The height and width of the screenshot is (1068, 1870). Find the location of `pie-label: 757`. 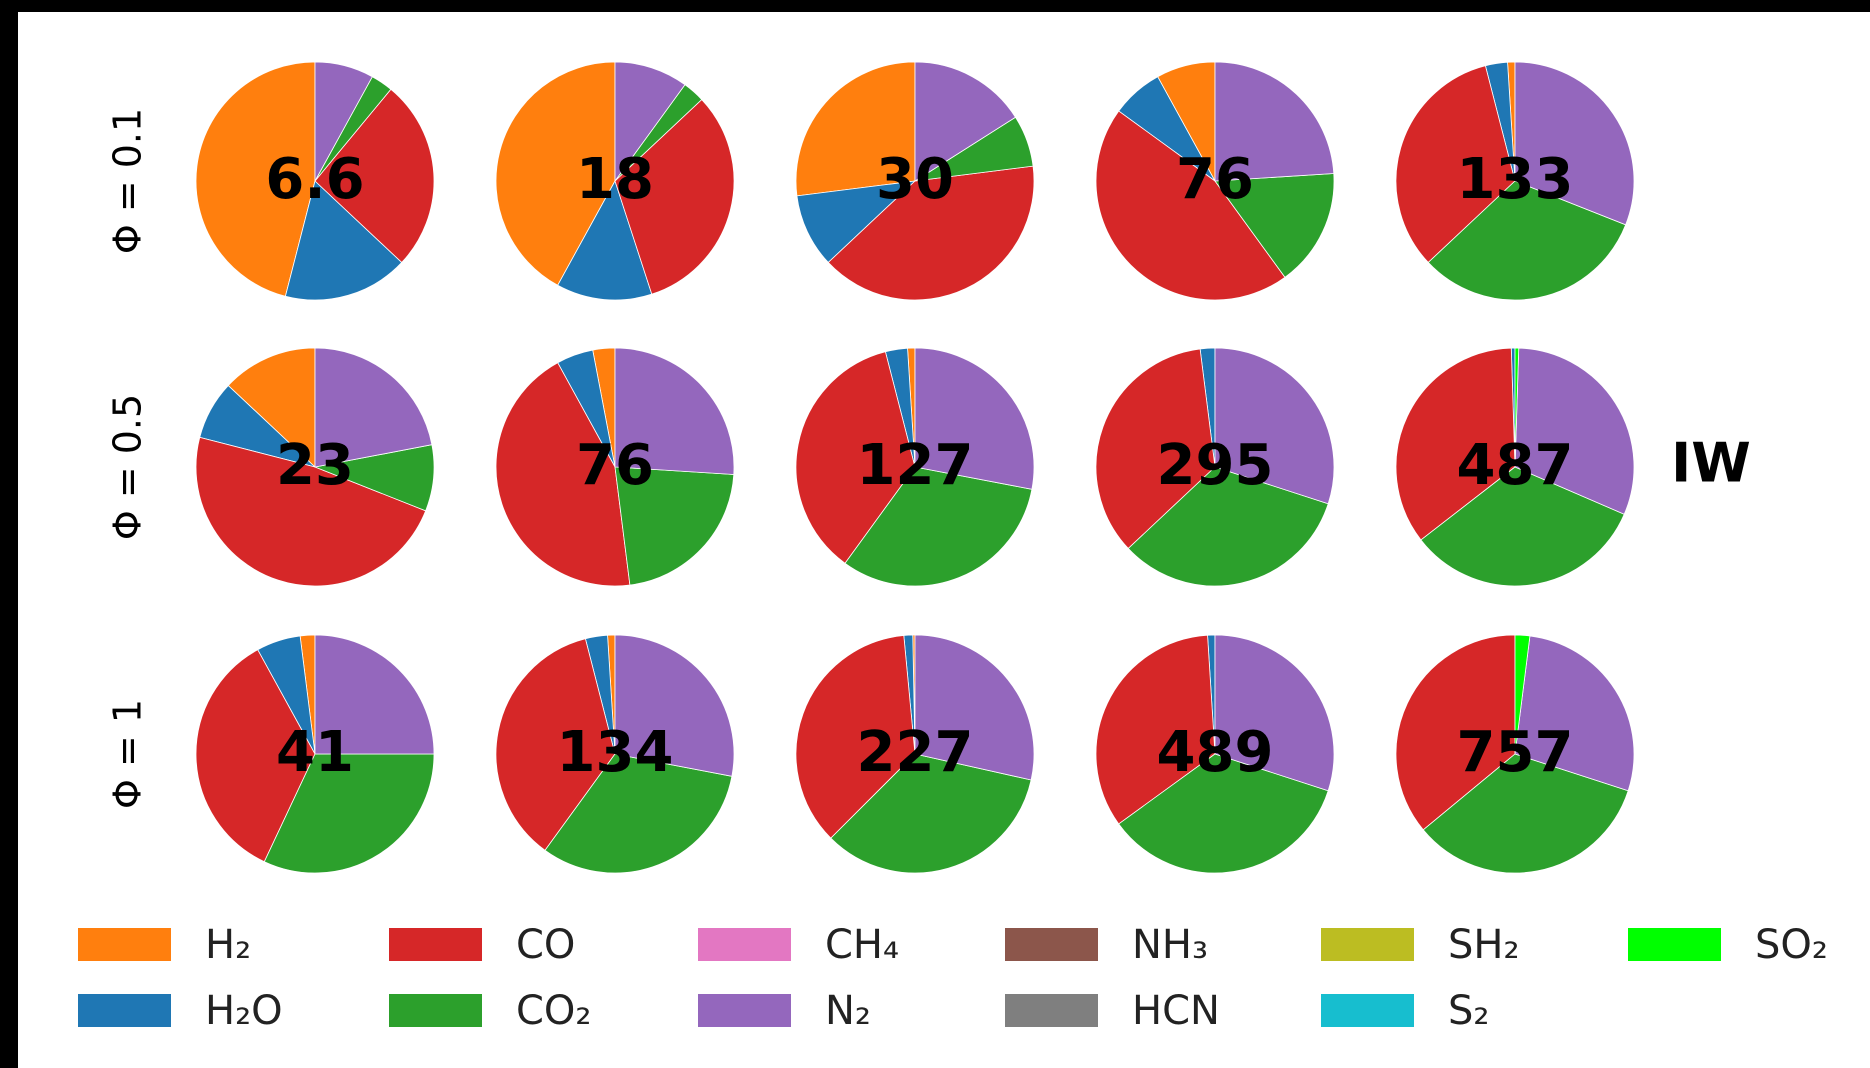

pie-label: 757 is located at coordinates (1515, 752).